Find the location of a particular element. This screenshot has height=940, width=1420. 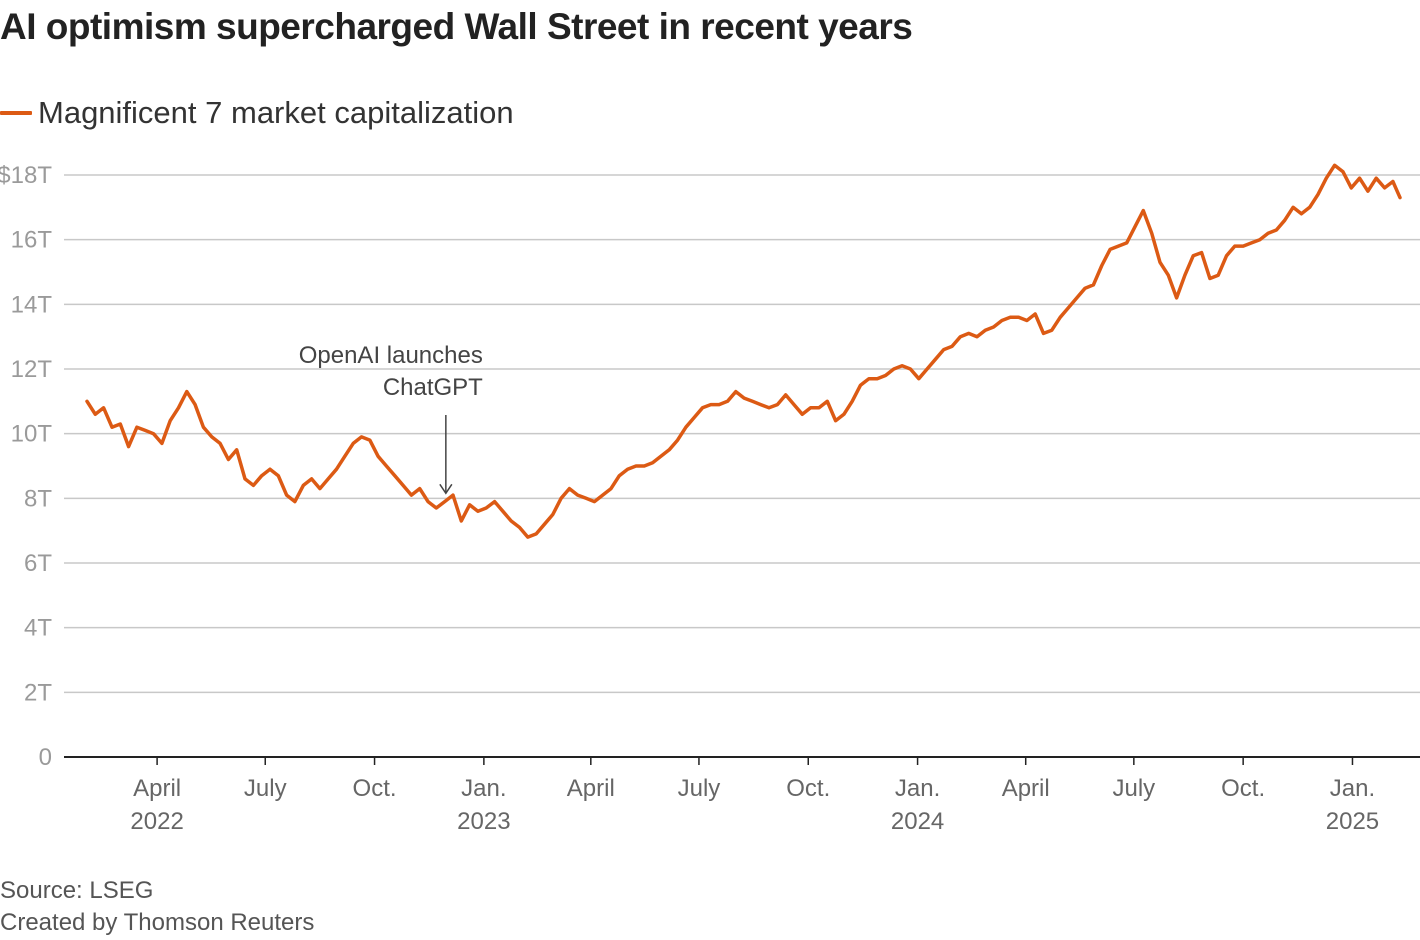

annotation-arrow-head is located at coordinates (446, 489).